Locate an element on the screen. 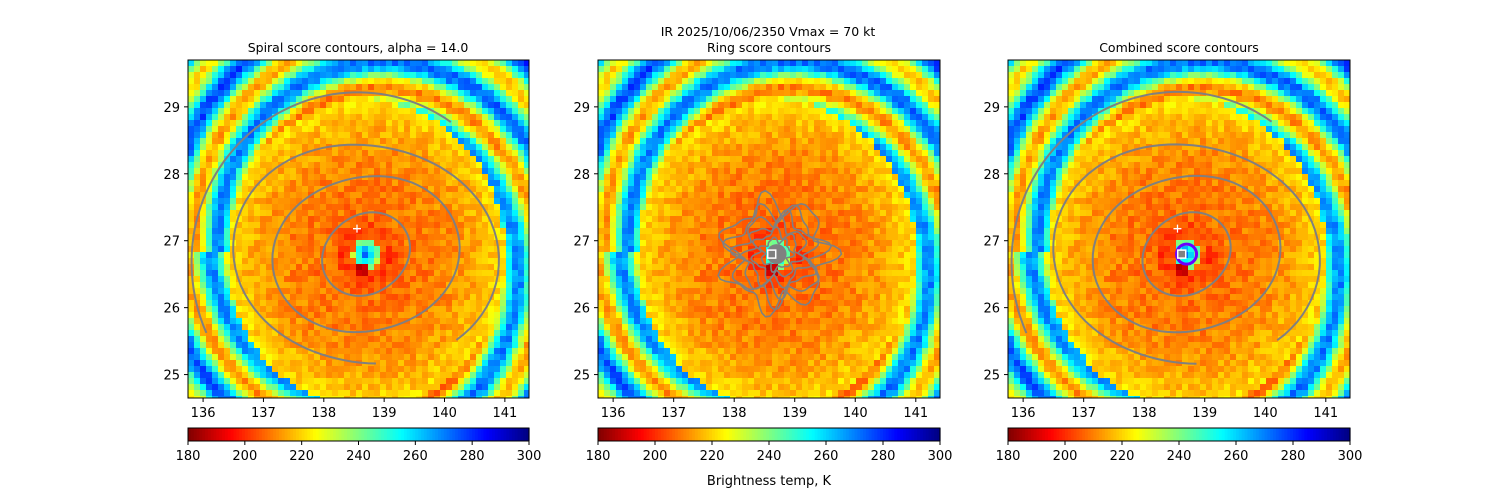 This screenshot has height=500, width=1500. colorbar: 180 200 220 240 260 280 300 is located at coordinates (1179, 445).